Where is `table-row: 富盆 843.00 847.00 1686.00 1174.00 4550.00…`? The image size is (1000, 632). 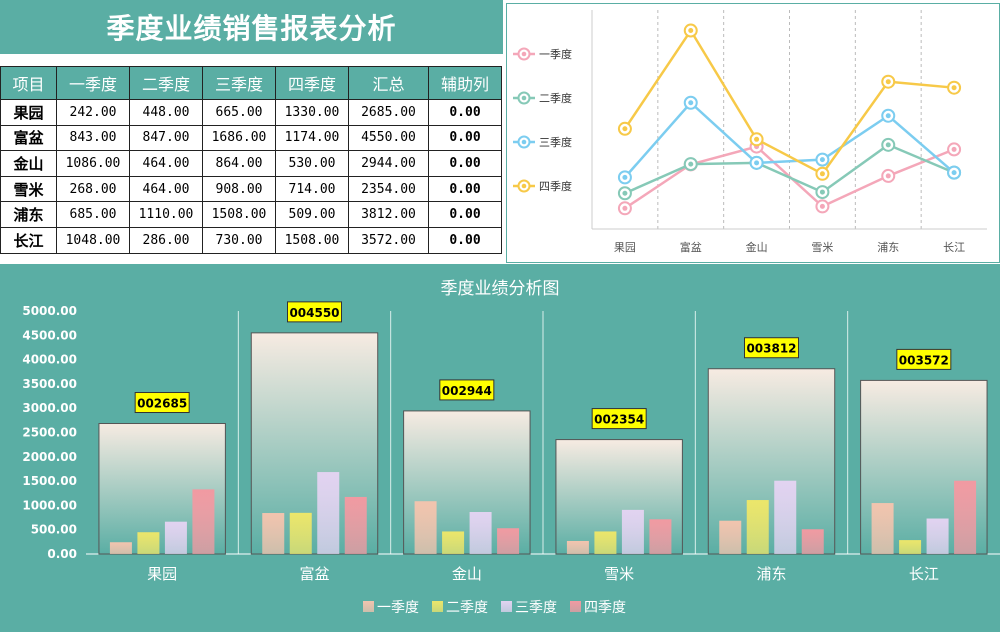
table-row: 富盆 843.00 847.00 1686.00 1174.00 4550.00… is located at coordinates (251, 138).